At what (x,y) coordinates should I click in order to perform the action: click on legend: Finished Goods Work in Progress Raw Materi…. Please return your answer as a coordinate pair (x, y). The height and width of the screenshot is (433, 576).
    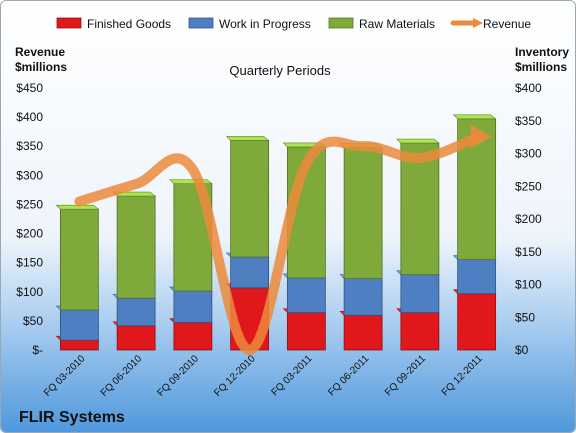
    Looking at the image, I should click on (293, 24).